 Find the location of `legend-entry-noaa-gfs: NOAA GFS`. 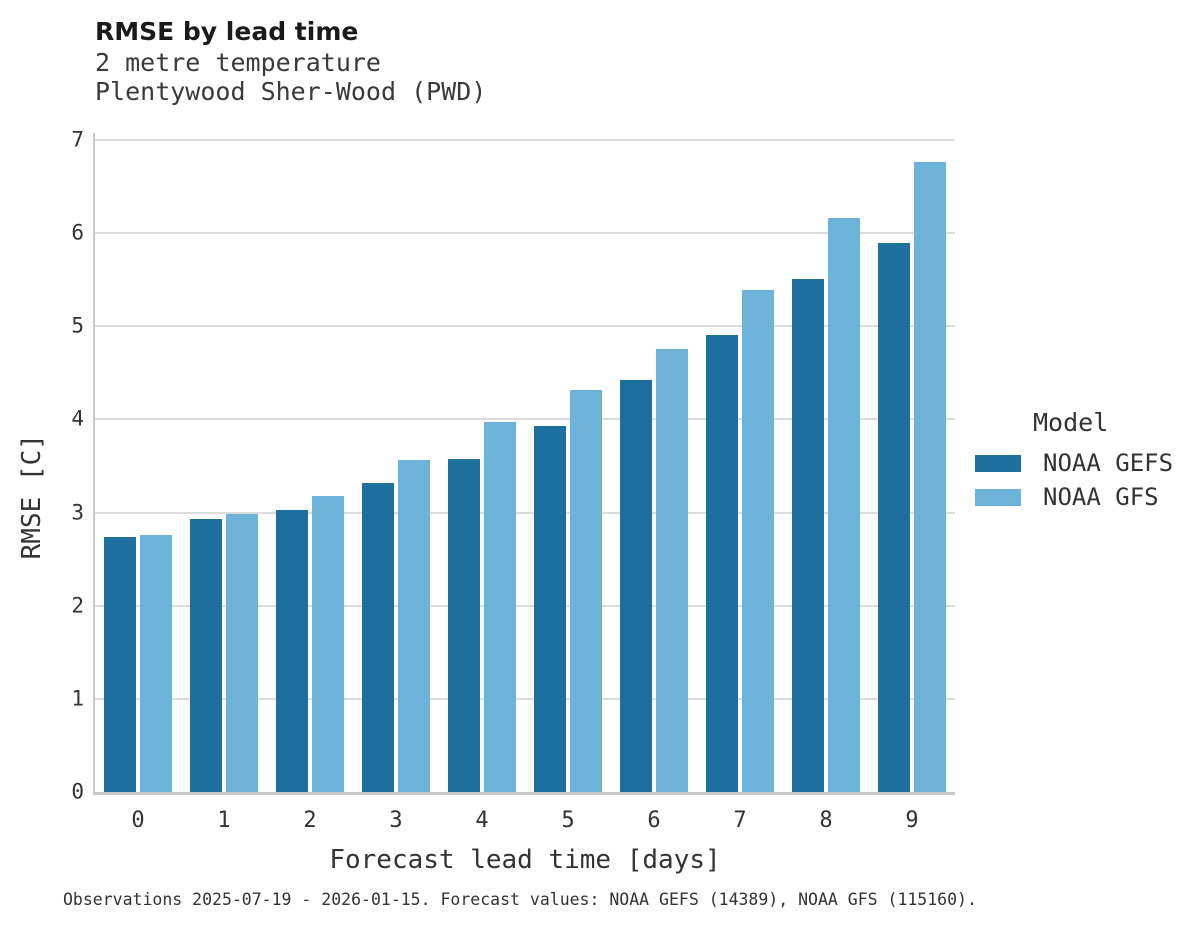

legend-entry-noaa-gfs: NOAA GFS is located at coordinates (1078, 497).